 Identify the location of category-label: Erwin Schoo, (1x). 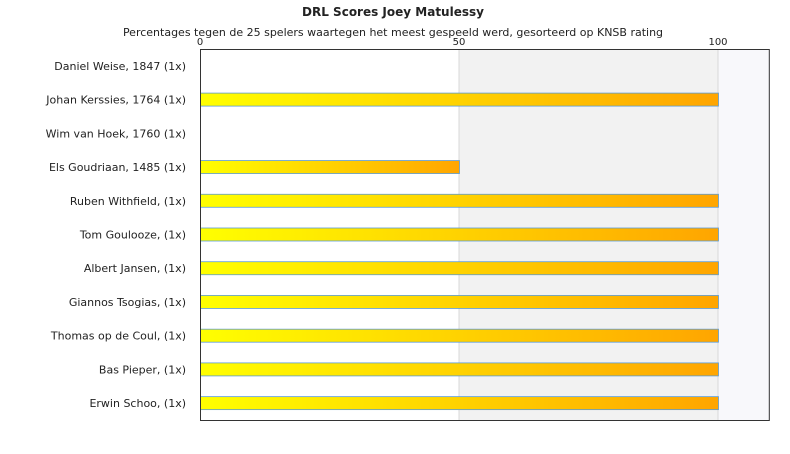
(137, 403).